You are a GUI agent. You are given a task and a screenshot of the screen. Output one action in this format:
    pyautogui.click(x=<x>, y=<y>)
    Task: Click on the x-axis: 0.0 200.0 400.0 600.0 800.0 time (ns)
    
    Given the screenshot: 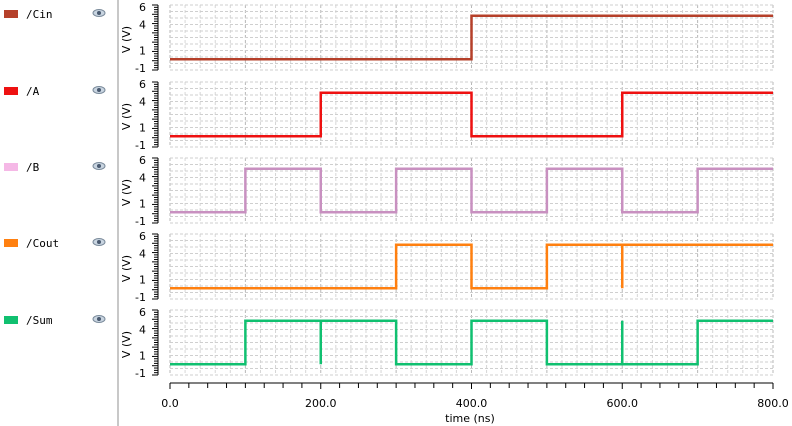 What is the action you would take?
    pyautogui.click(x=475, y=403)
    